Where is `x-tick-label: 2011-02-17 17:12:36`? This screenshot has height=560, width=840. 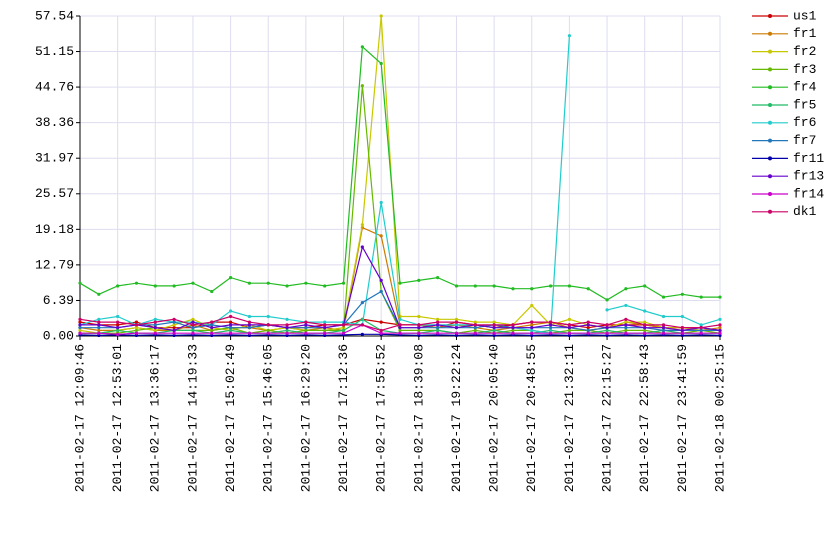 x-tick-label: 2011-02-17 17:12:36 is located at coordinates (343, 418).